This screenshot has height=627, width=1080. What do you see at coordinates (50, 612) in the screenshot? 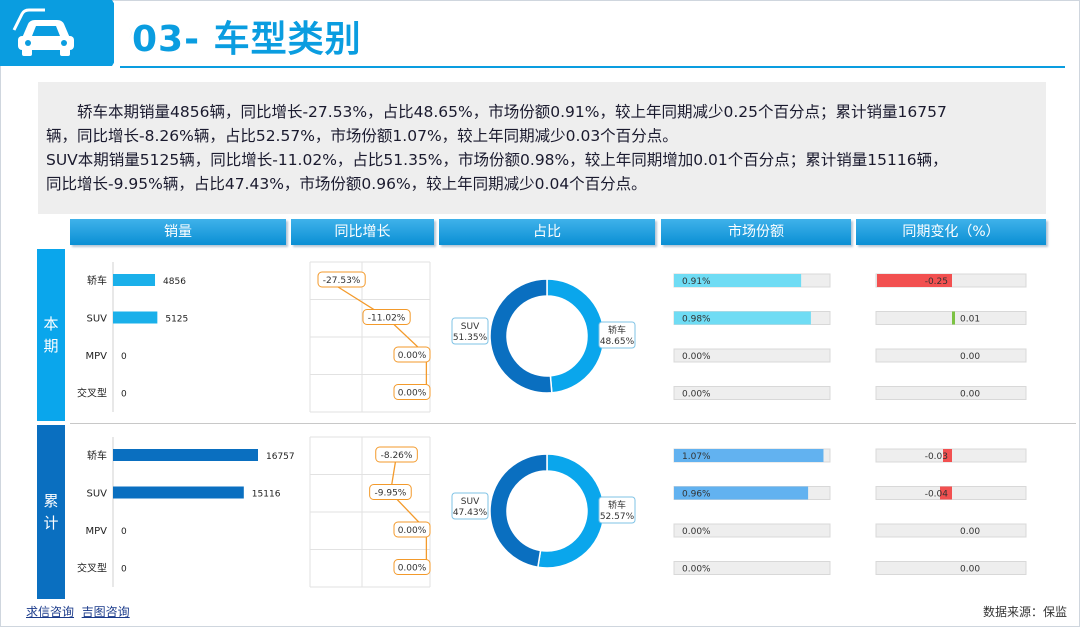
I see `footer-link: 求信咨询` at bounding box center [50, 612].